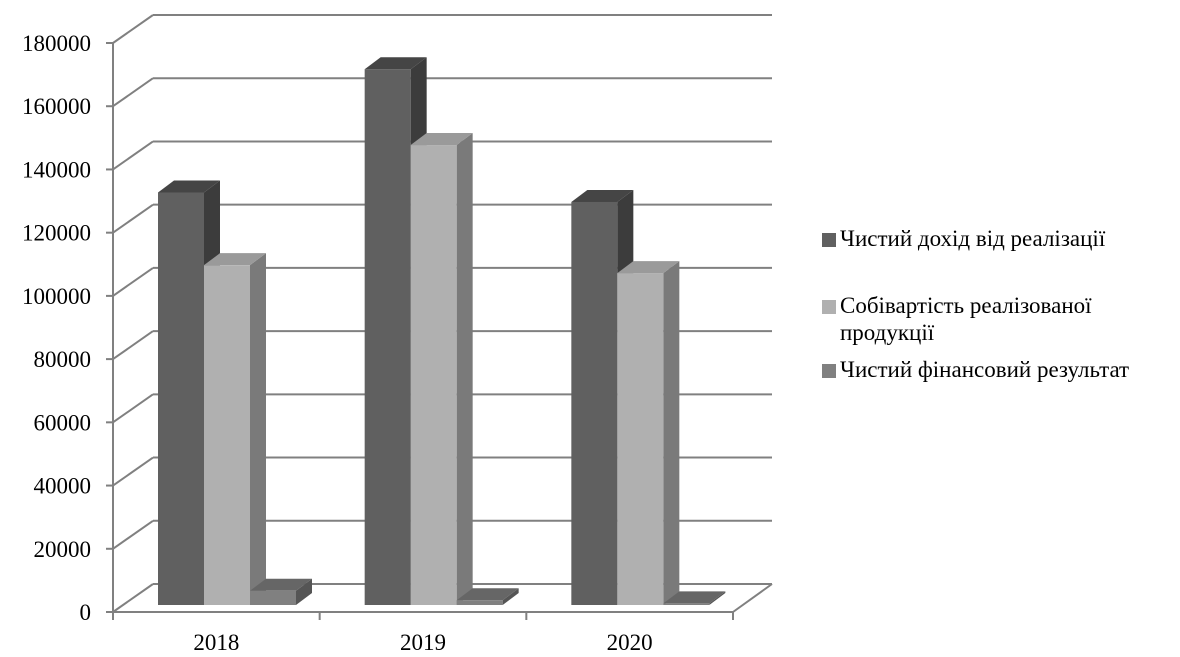  What do you see at coordinates (829, 307) in the screenshot?
I see `legend-swatch-cost` at bounding box center [829, 307].